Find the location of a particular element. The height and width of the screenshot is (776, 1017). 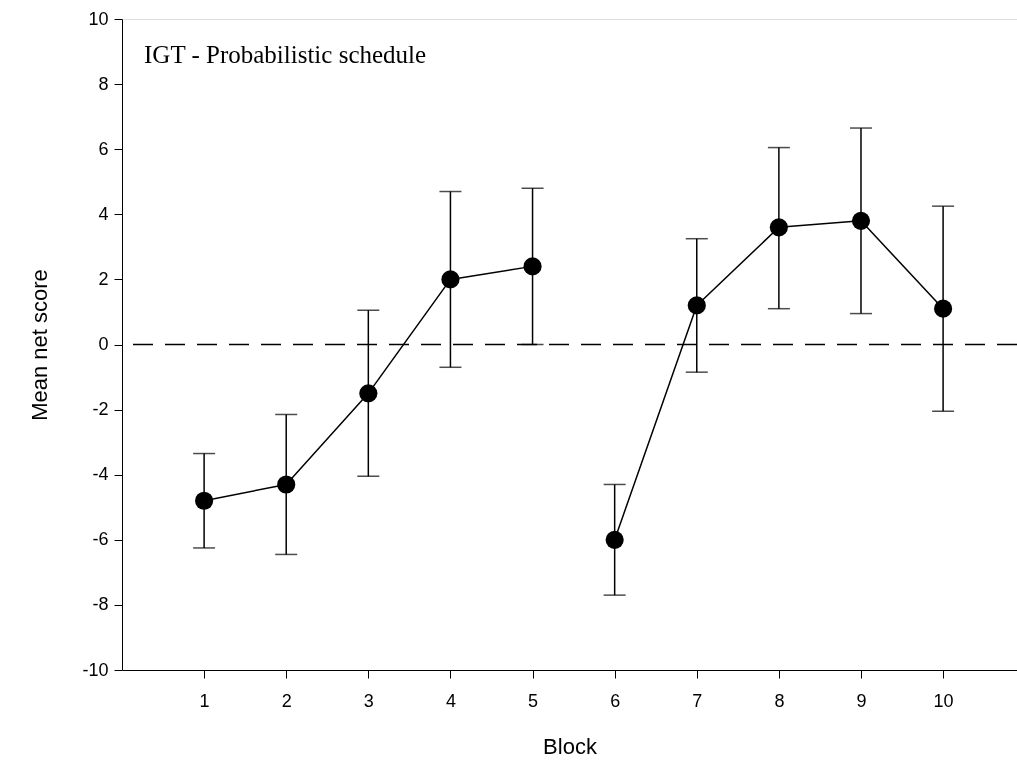

y-tick-label: 6 is located at coordinates (103, 148).